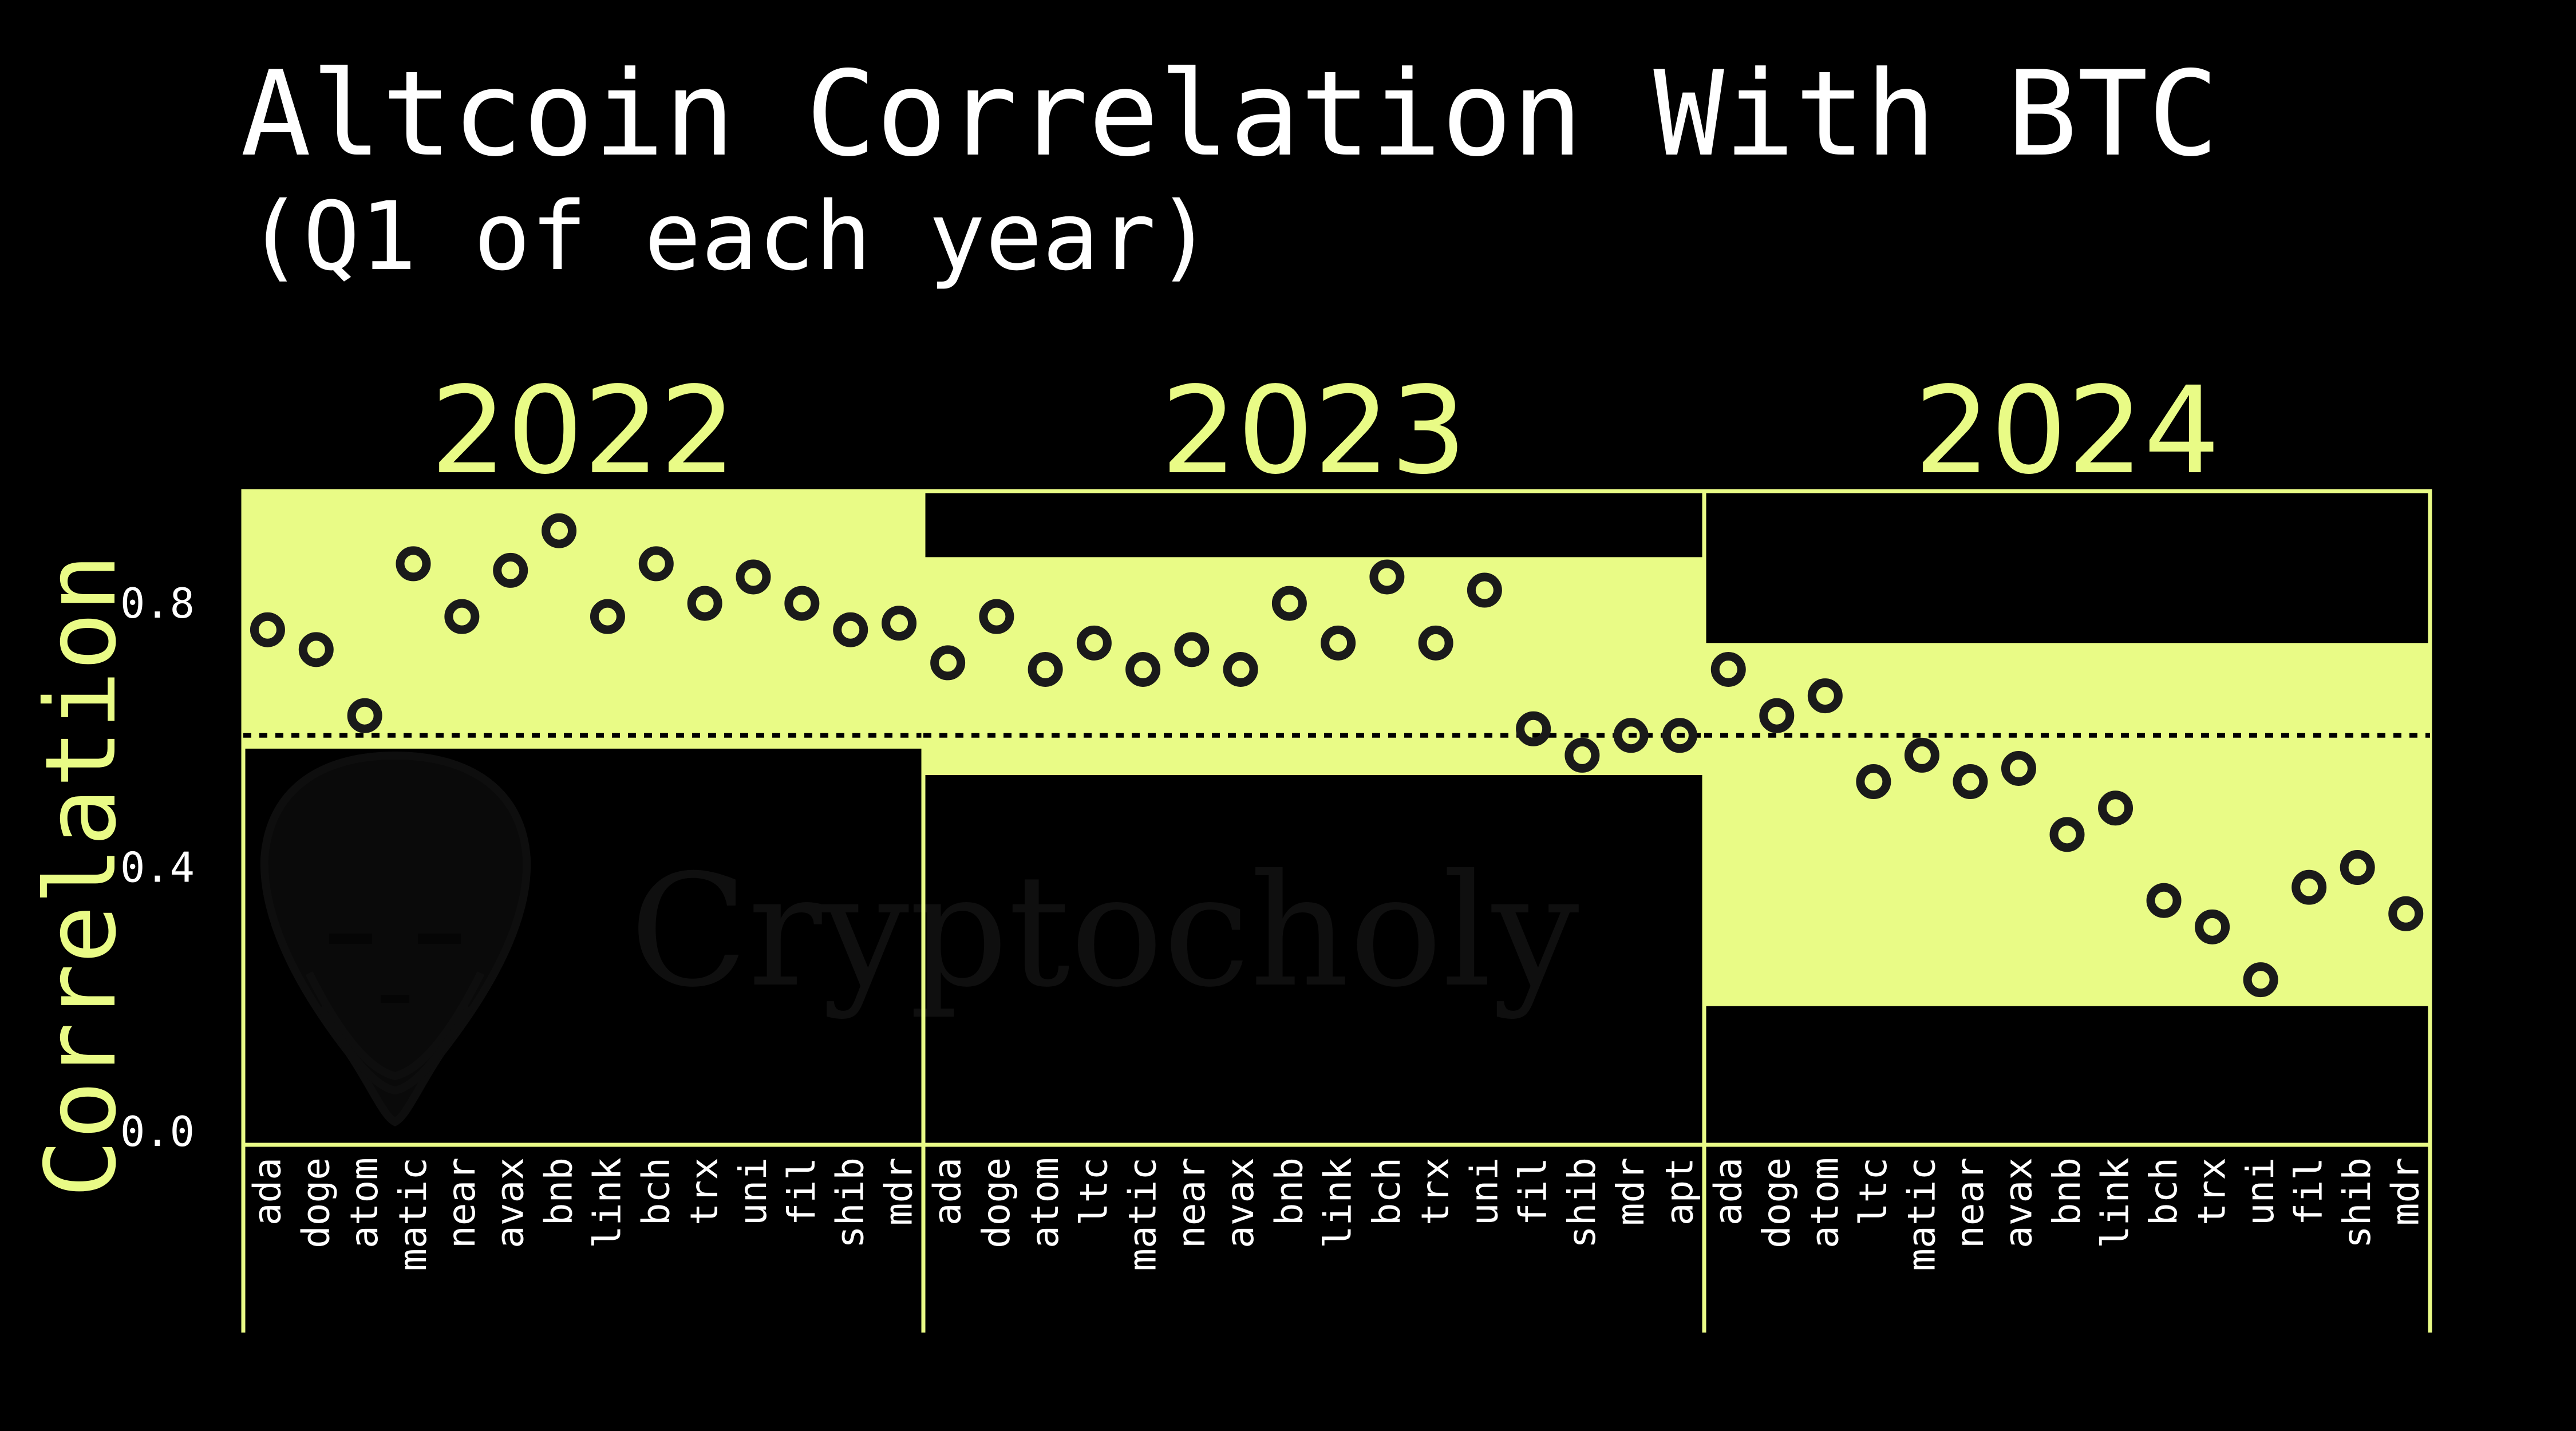 The width and height of the screenshot is (2576, 1431). I want to click on watermark-text: Cryptocholy, so click(1104, 931).